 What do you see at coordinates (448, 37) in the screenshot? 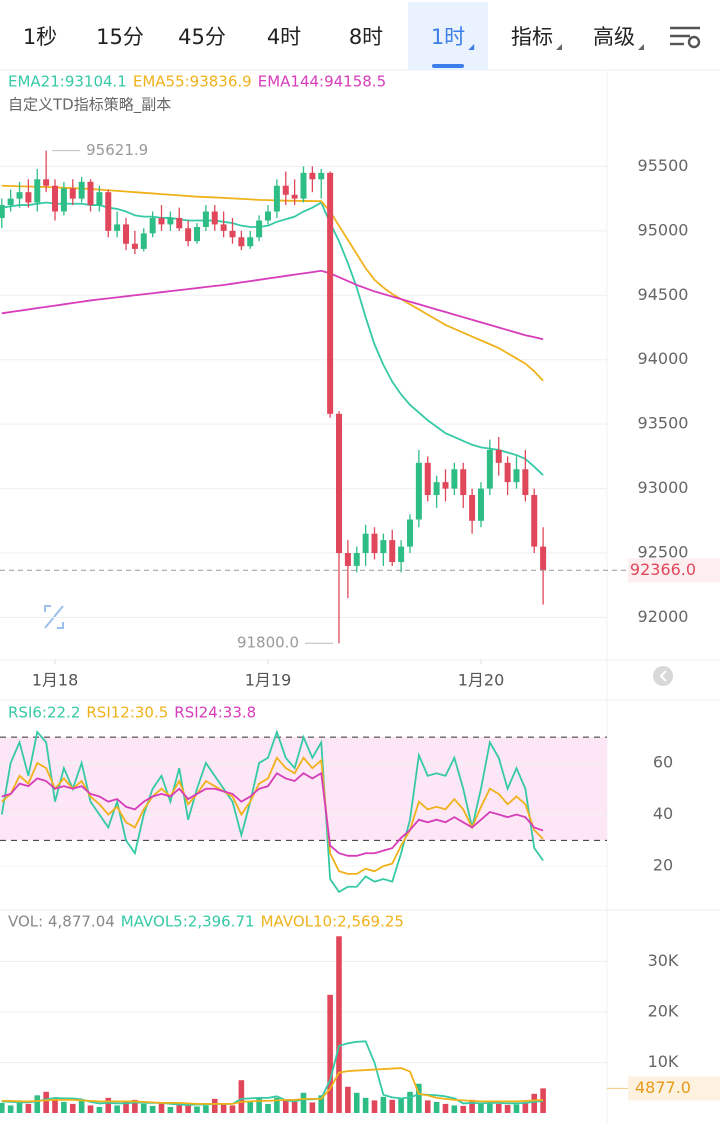
I see `tab: 1时` at bounding box center [448, 37].